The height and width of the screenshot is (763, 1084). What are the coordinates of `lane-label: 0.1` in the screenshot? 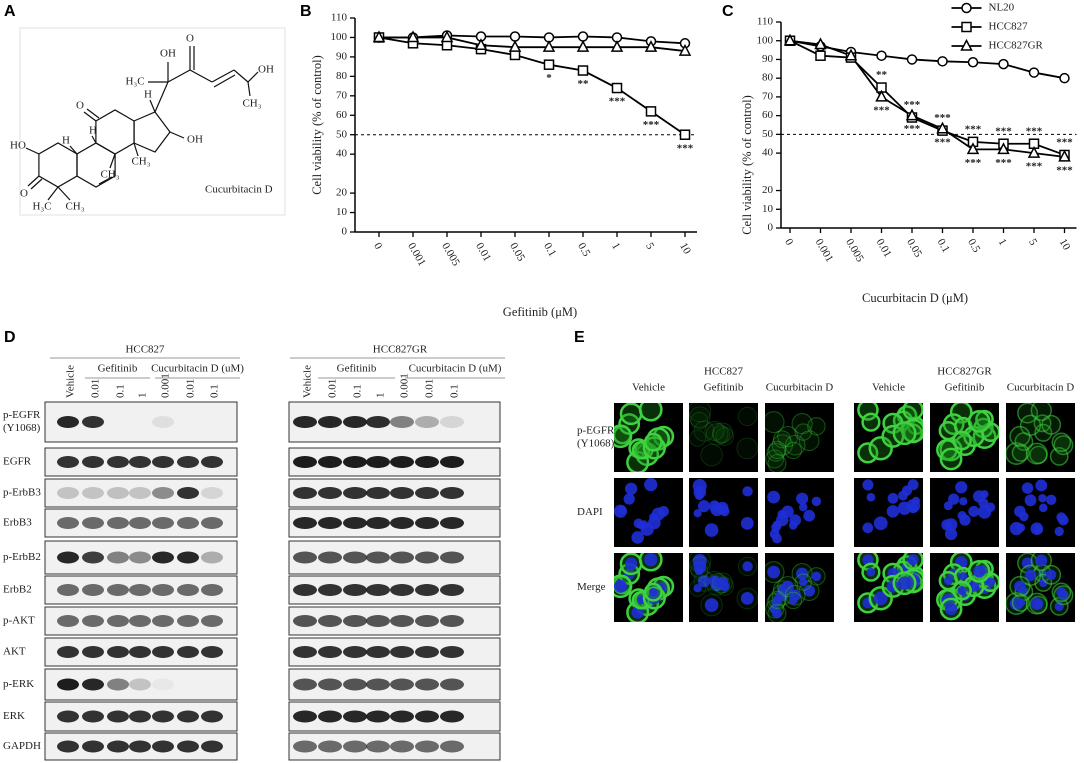 It's located at (215, 391).